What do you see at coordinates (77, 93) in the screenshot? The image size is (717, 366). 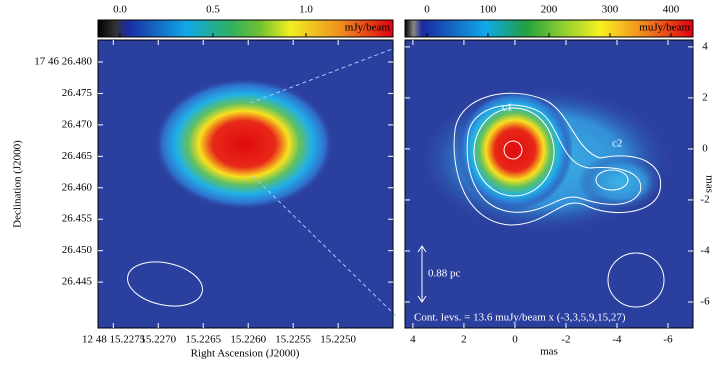 I see `y-tick-label: 26.475` at bounding box center [77, 93].